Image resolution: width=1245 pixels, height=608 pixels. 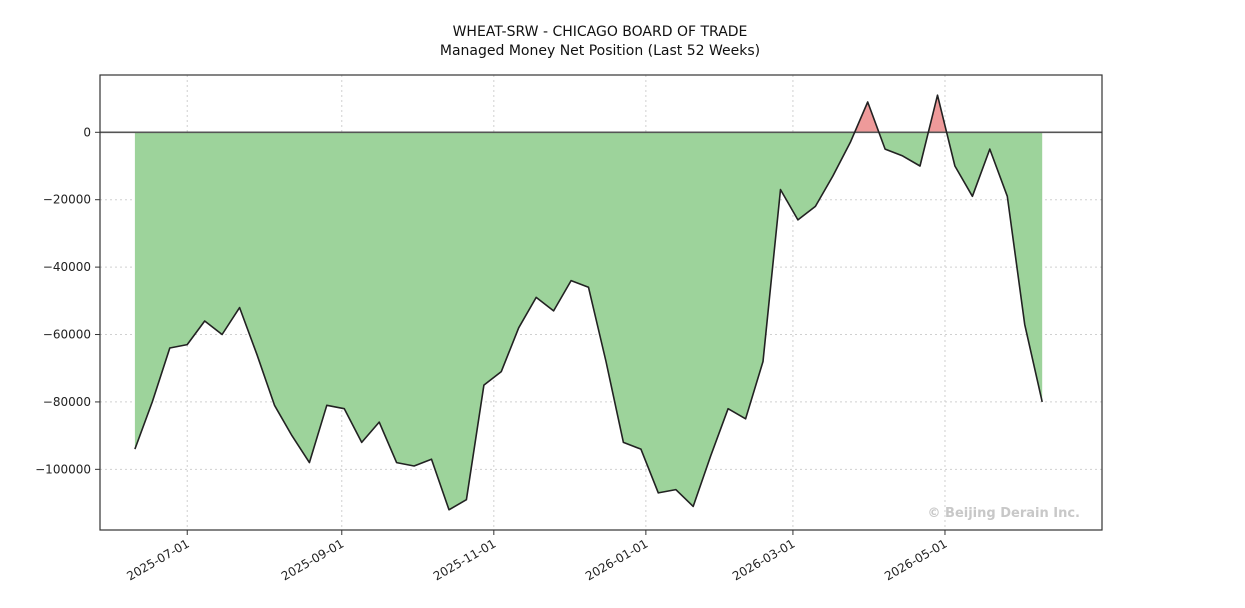 What do you see at coordinates (67, 300) in the screenshot?
I see `y-axis: 0 −20000 −40000 −60000 −80000 −100000` at bounding box center [67, 300].